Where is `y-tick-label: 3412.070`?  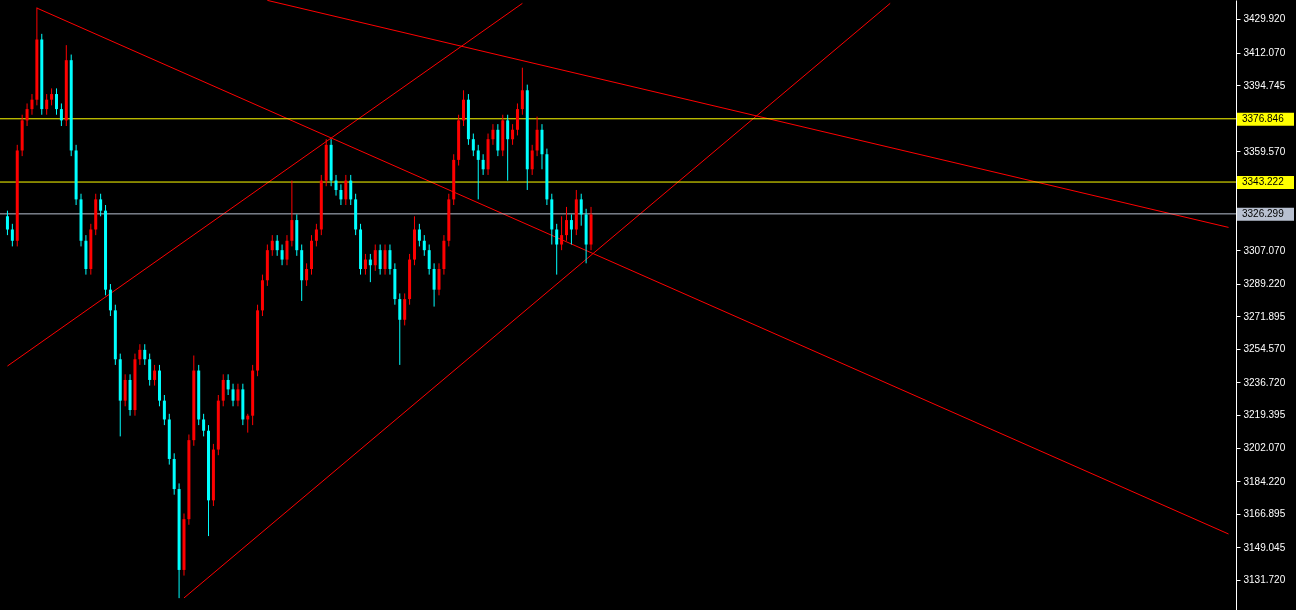
y-tick-label: 3412.070 is located at coordinates (1264, 53).